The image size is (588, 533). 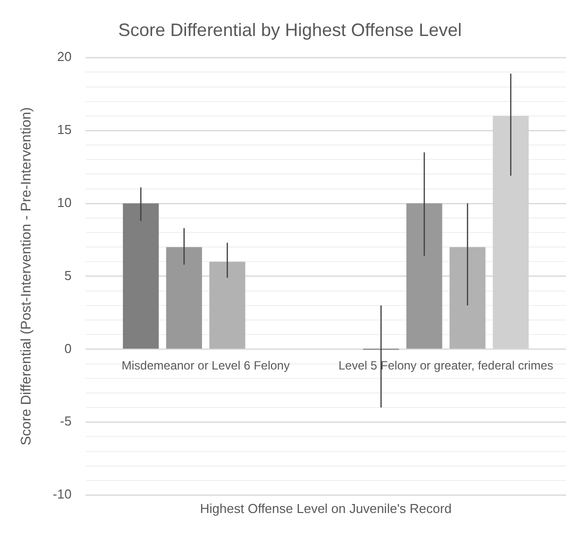 What do you see at coordinates (68, 348) in the screenshot?
I see `y-tick-label: 0` at bounding box center [68, 348].